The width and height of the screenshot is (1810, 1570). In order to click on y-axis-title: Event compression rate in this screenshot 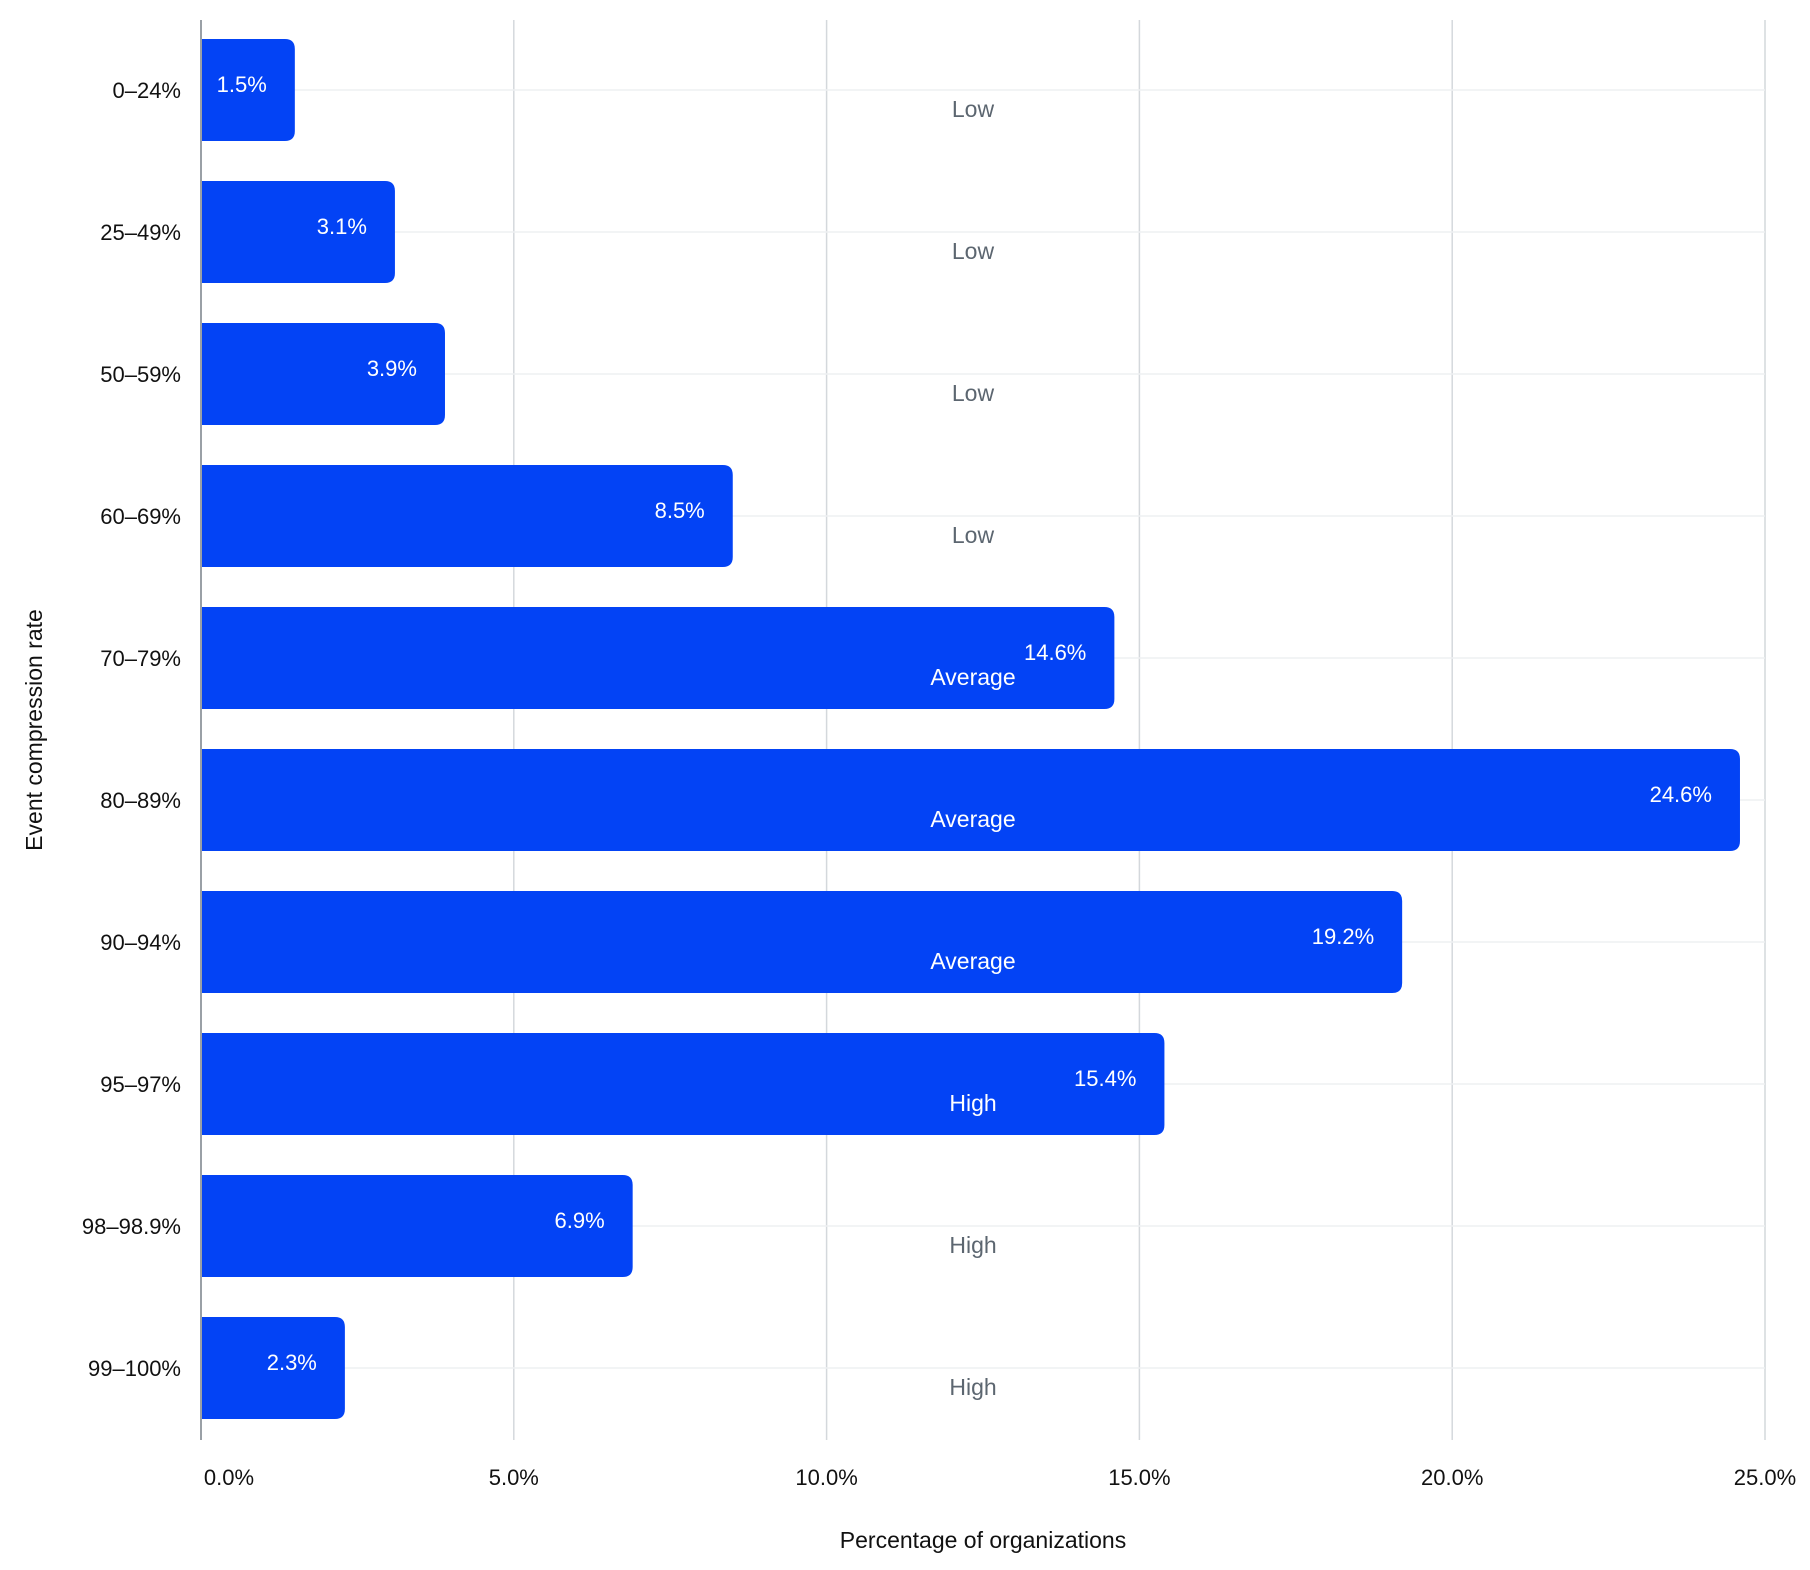, I will do `click(34, 730)`.